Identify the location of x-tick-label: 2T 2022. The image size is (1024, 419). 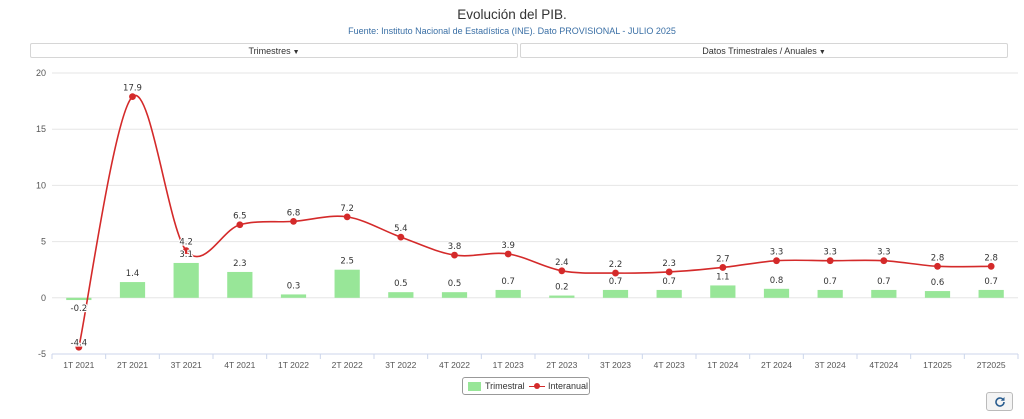
(347, 365).